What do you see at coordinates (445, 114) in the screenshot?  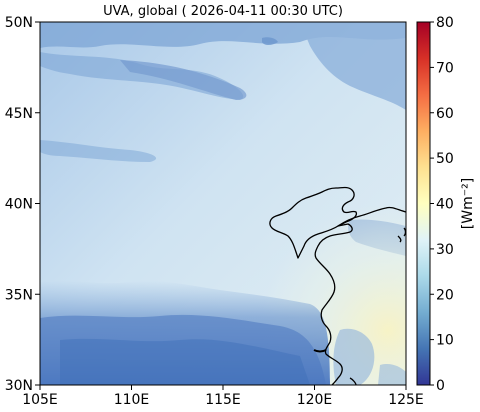 I see `colorbar-tick-label: 60` at bounding box center [445, 114].